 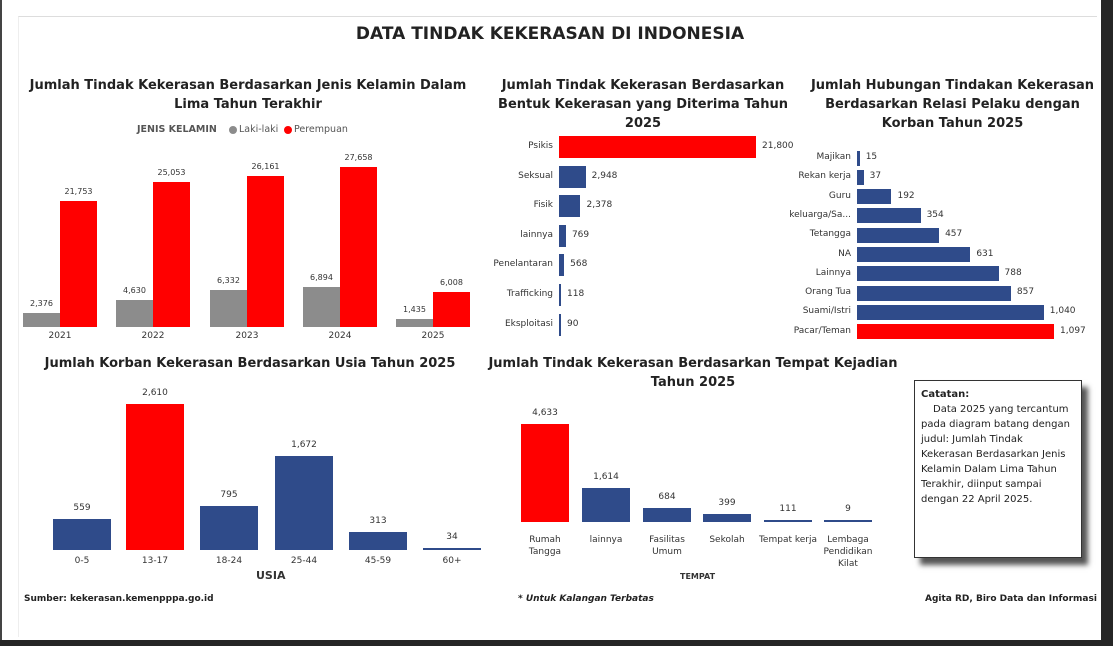 What do you see at coordinates (985, 253) in the screenshot?
I see `value-label: 631` at bounding box center [985, 253].